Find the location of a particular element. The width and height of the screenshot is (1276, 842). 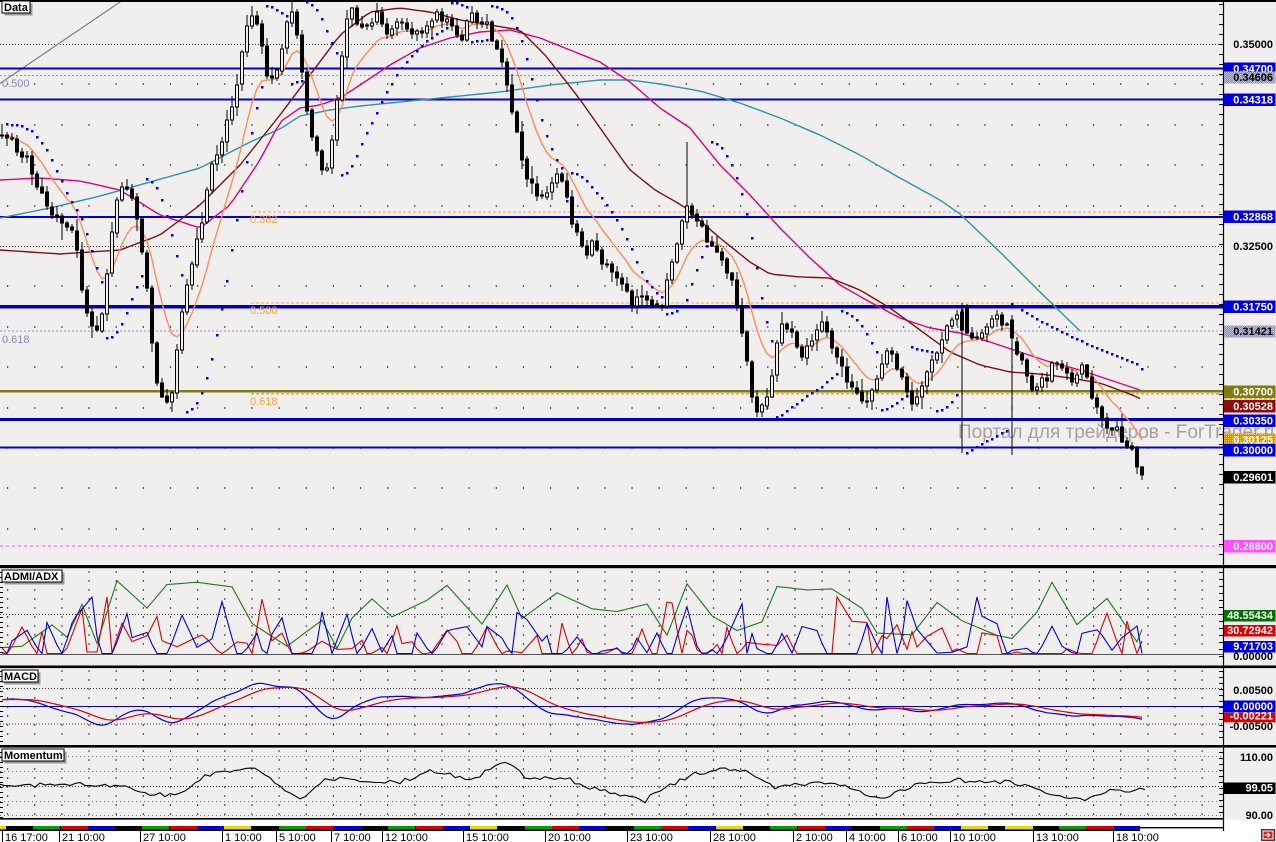

svg-text: 110.00 is located at coordinates (1256, 758).